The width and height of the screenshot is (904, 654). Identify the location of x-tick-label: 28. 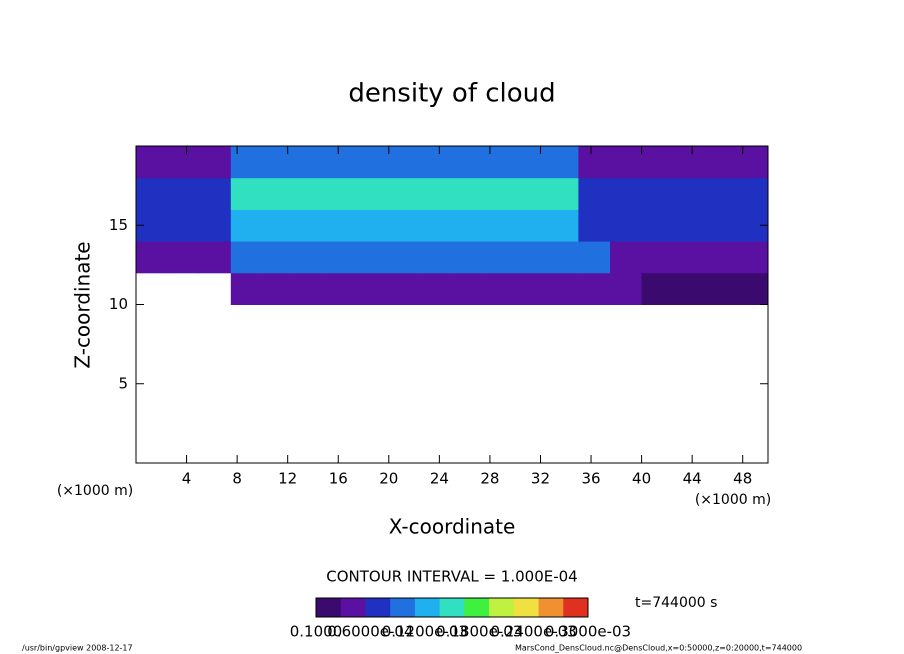
(489, 479).